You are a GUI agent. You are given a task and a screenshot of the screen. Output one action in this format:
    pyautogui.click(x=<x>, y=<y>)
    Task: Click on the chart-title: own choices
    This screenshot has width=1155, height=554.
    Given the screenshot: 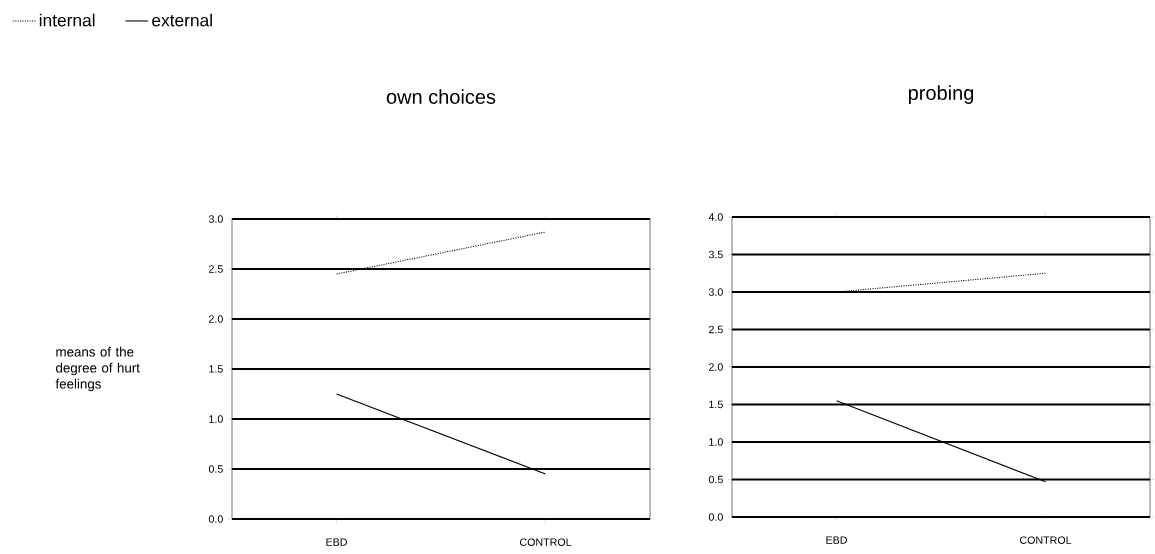 What is the action you would take?
    pyautogui.click(x=441, y=96)
    